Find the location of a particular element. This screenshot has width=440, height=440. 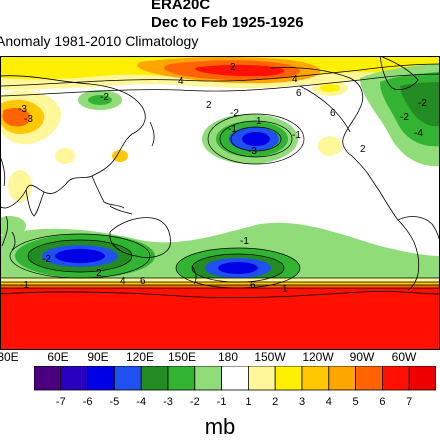

colorbar-tick-label: -2 is located at coordinates (194, 402).